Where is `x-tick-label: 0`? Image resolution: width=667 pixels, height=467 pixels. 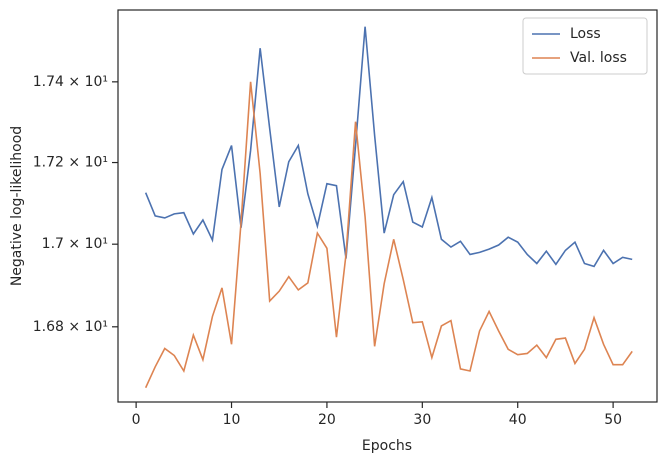
x-tick-label: 0 is located at coordinates (136, 420).